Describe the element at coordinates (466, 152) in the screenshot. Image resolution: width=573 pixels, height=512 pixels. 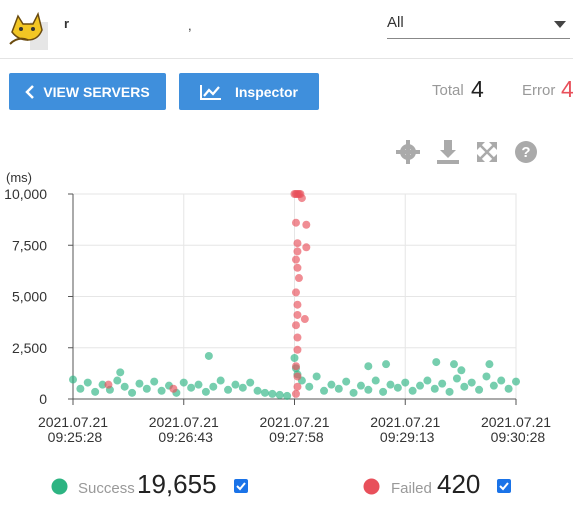
I see `chart-tools: ?` at that location.